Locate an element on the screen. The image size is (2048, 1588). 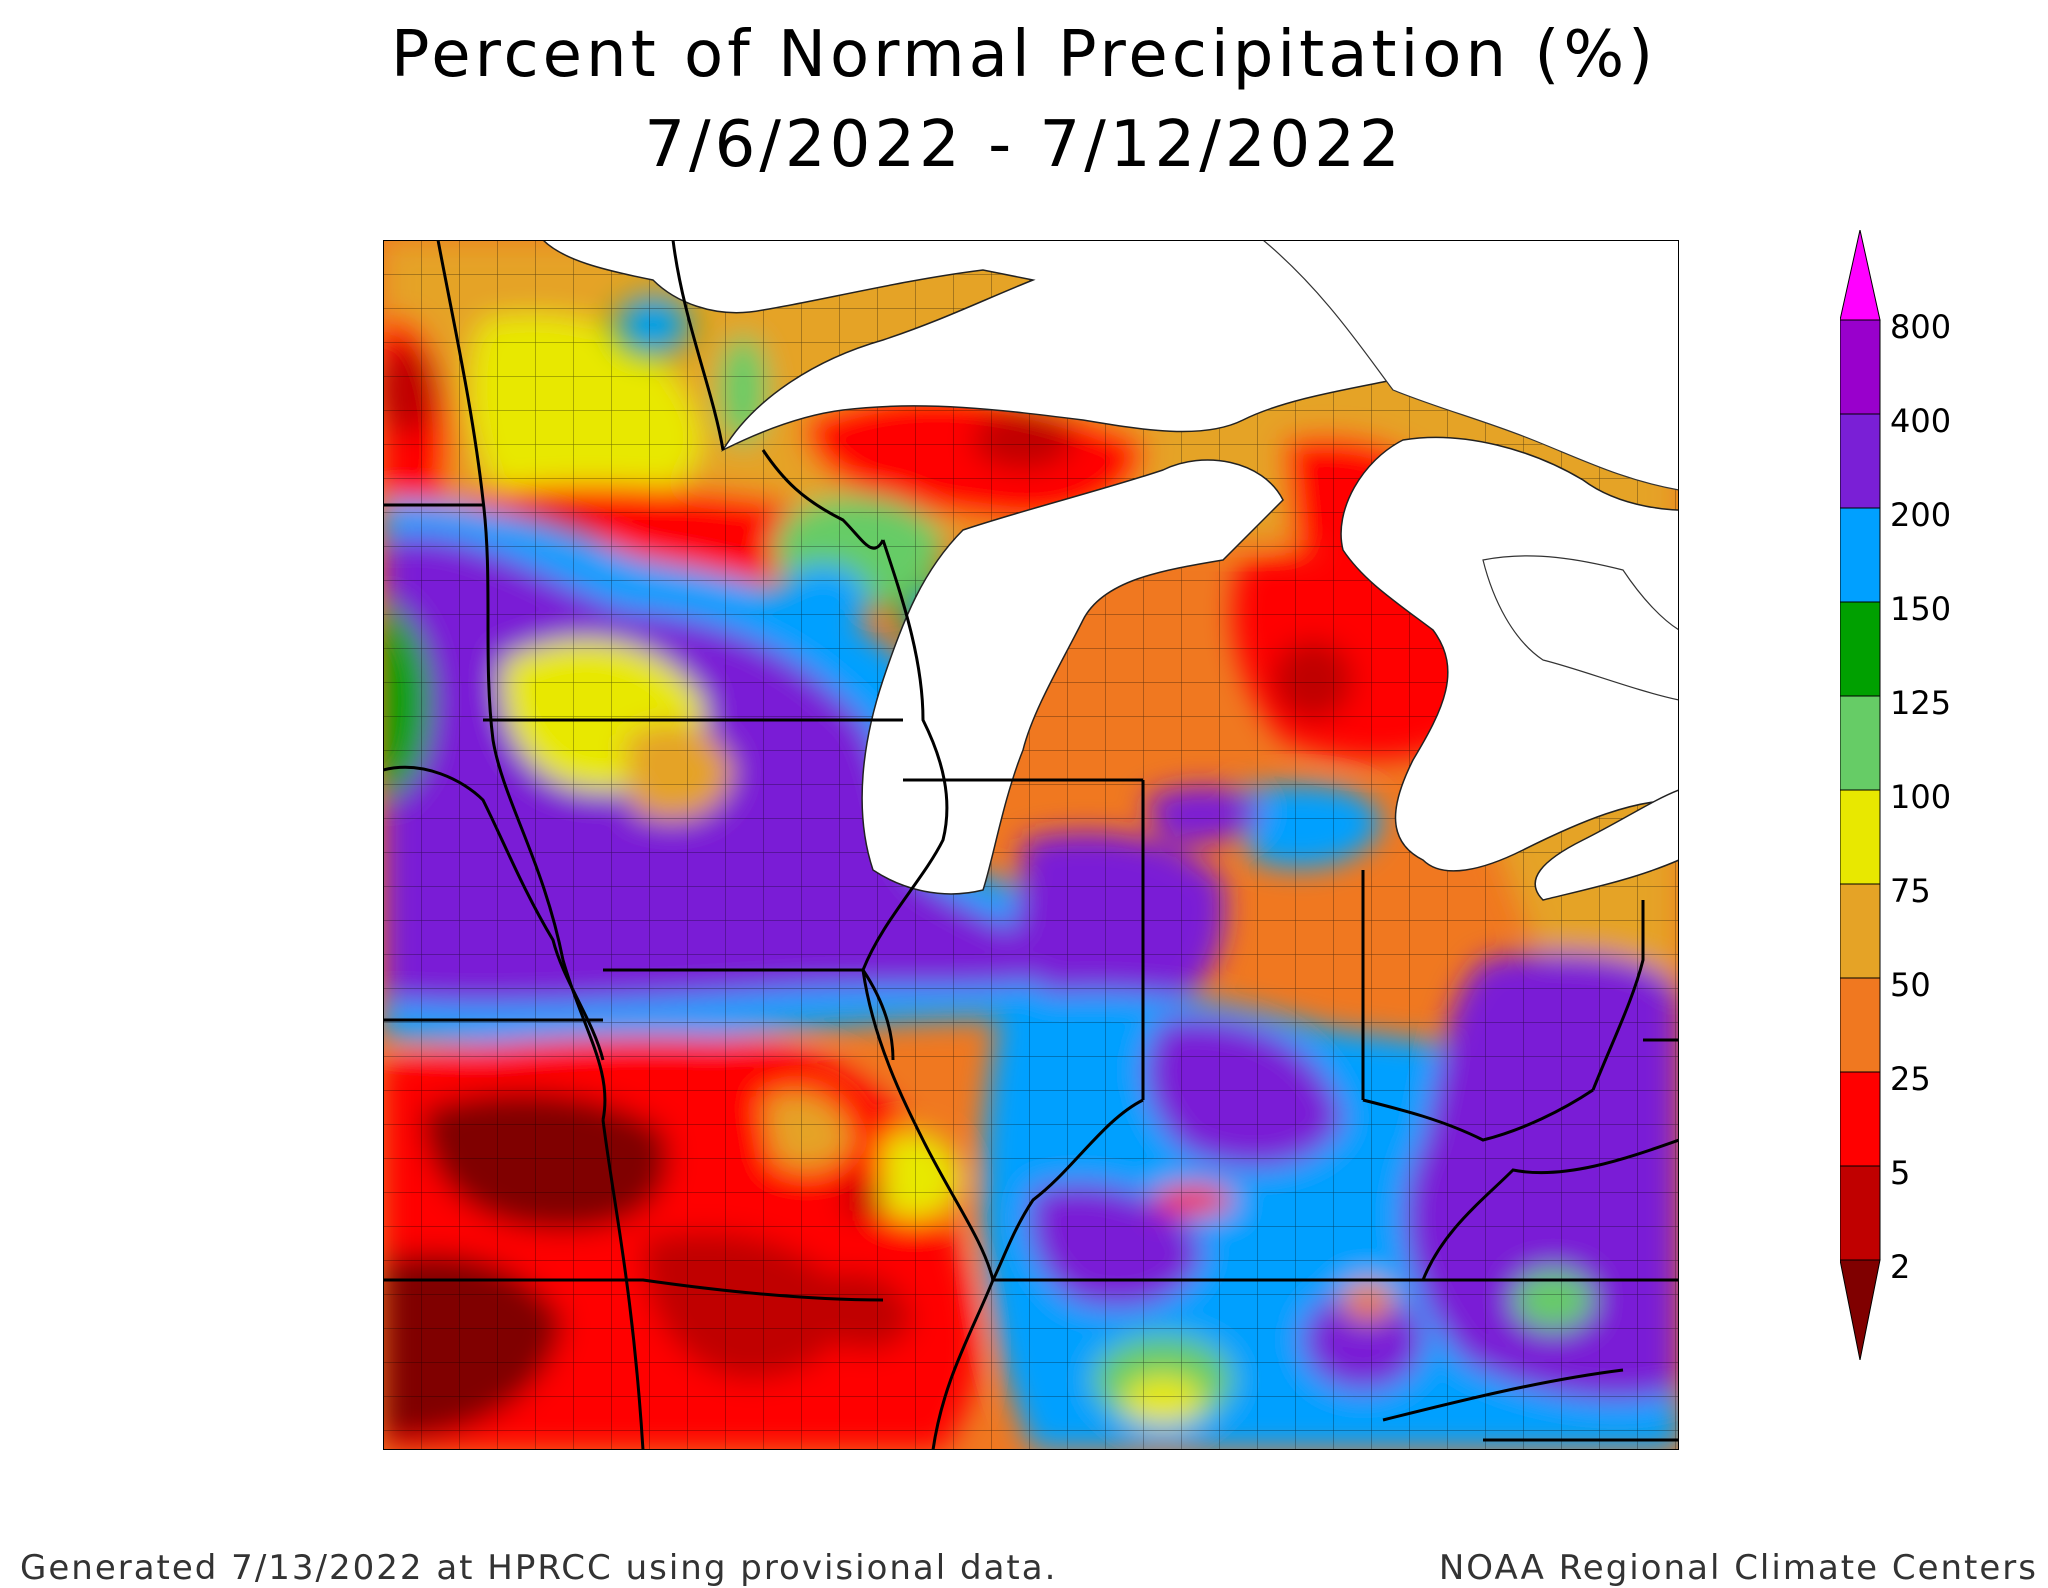
source-credit: NOAA Regional Climate Centers is located at coordinates (1738, 1568).